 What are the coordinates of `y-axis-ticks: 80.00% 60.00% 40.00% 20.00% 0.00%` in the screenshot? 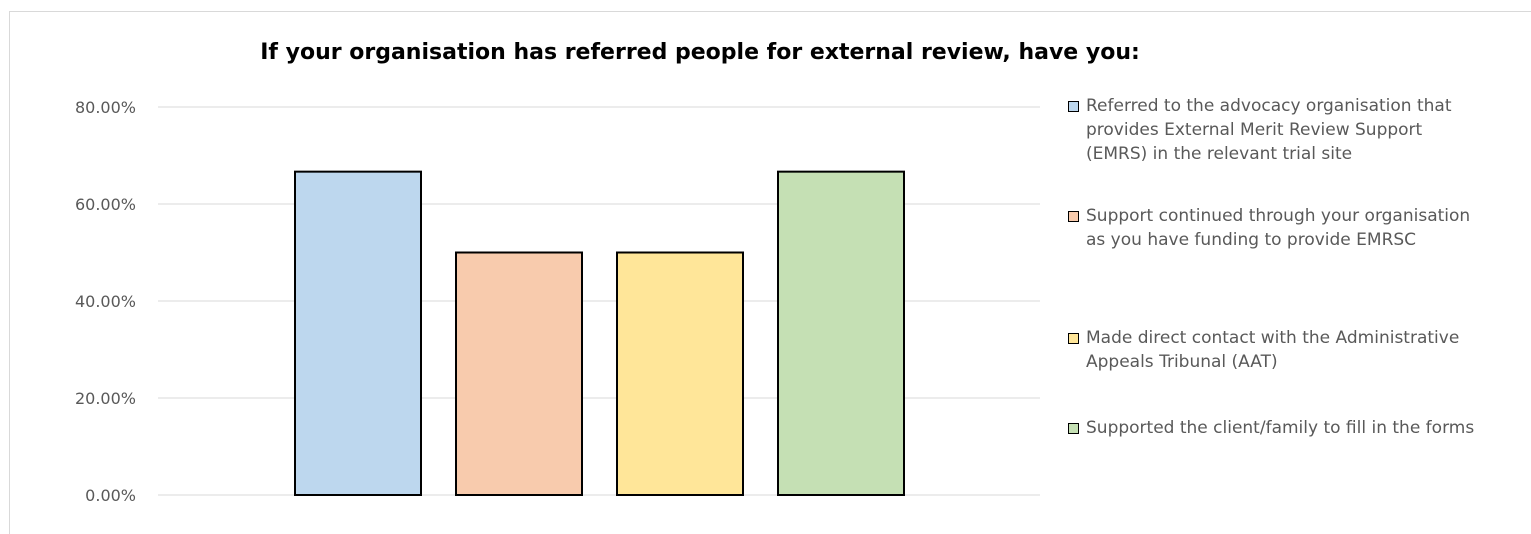 It's located at (105, 301).